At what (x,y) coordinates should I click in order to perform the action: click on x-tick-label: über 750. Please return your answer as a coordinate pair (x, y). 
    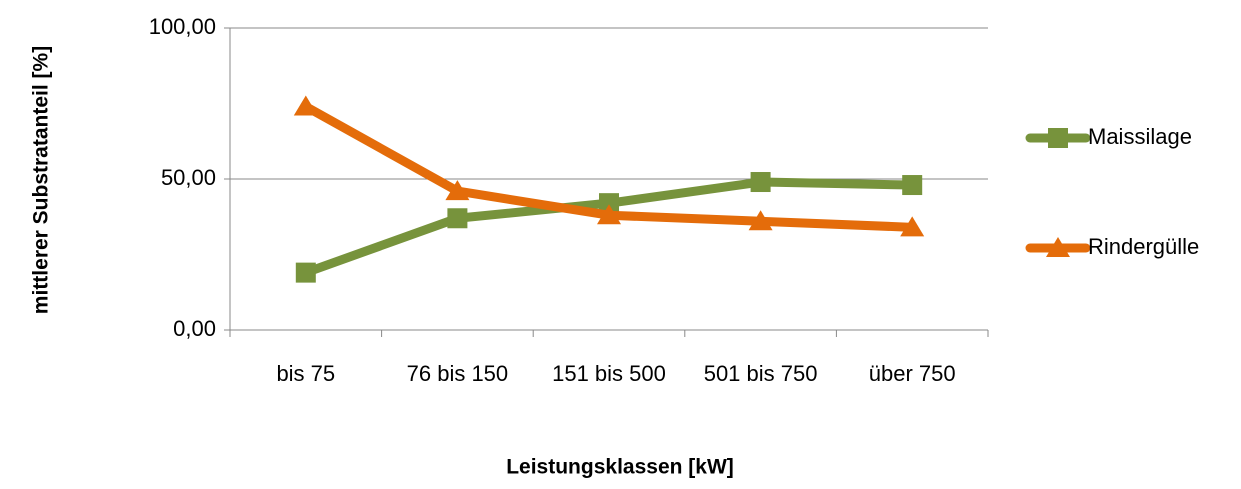
    Looking at the image, I should click on (912, 373).